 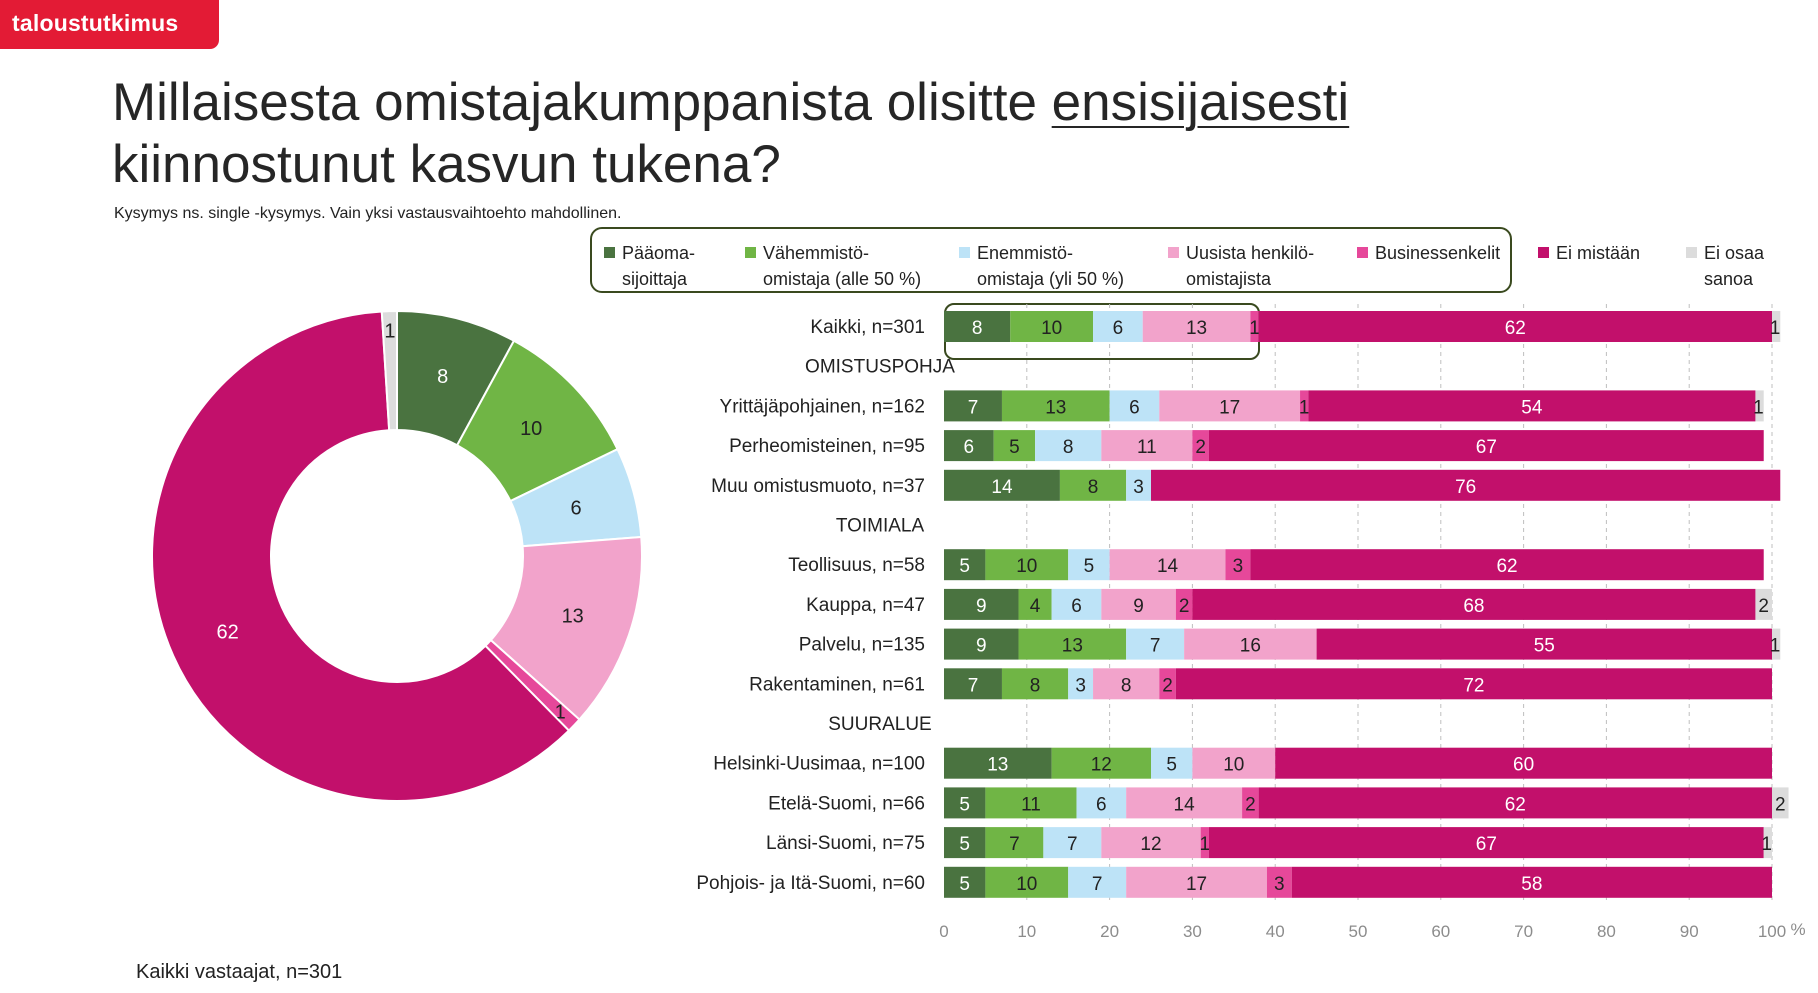 I want to click on donut-value-label: 10, so click(x=531, y=429).